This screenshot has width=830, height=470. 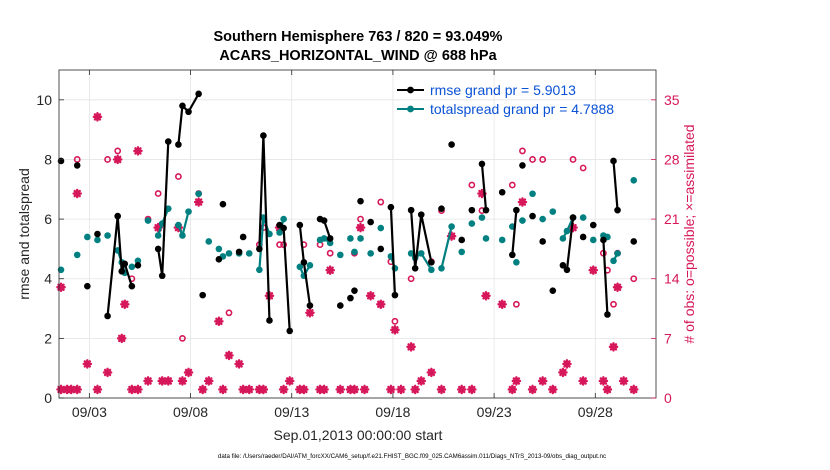 What do you see at coordinates (503, 90) in the screenshot?
I see `legend-rmse-label: rmse grand pr = 5.9013` at bounding box center [503, 90].